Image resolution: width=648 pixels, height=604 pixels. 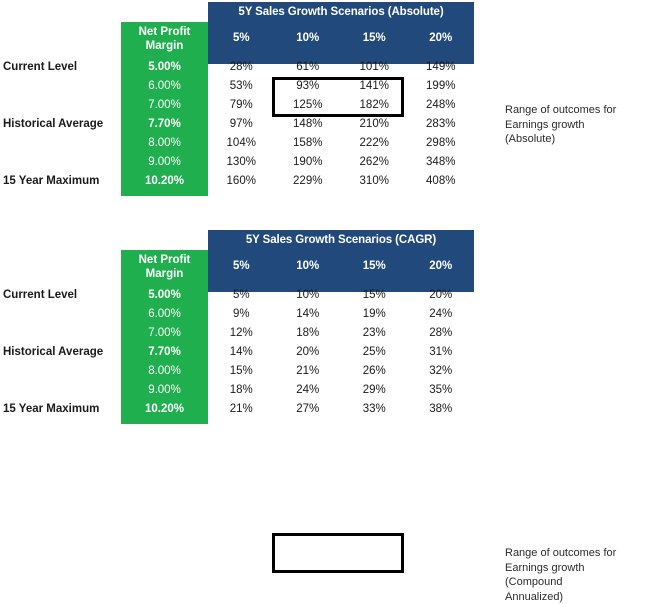 I want to click on data-cell: 229%, so click(x=308, y=181).